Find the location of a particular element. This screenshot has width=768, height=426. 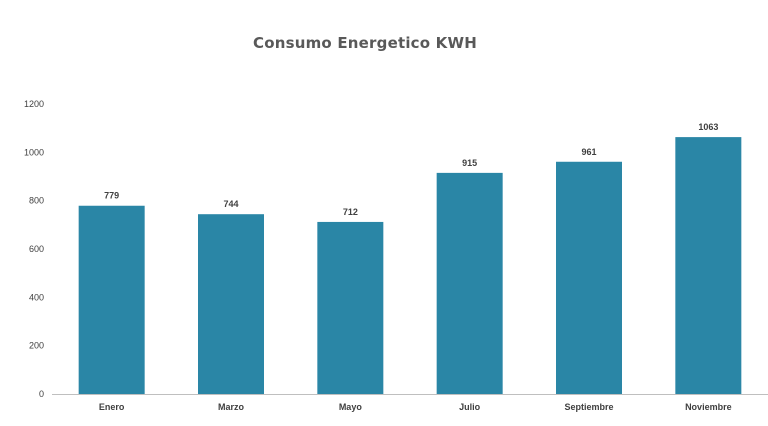

y-tick-label: 1000 is located at coordinates (34, 152).